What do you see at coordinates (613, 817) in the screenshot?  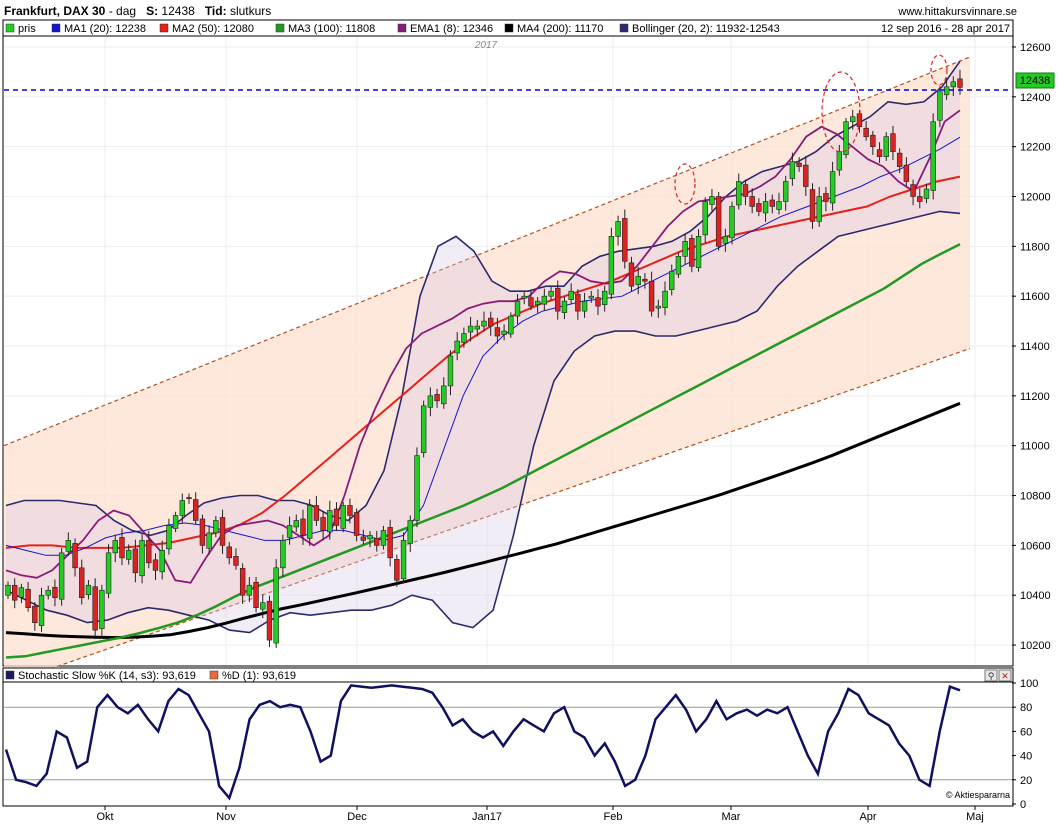 I see `x-tick-label: Feb` at bounding box center [613, 817].